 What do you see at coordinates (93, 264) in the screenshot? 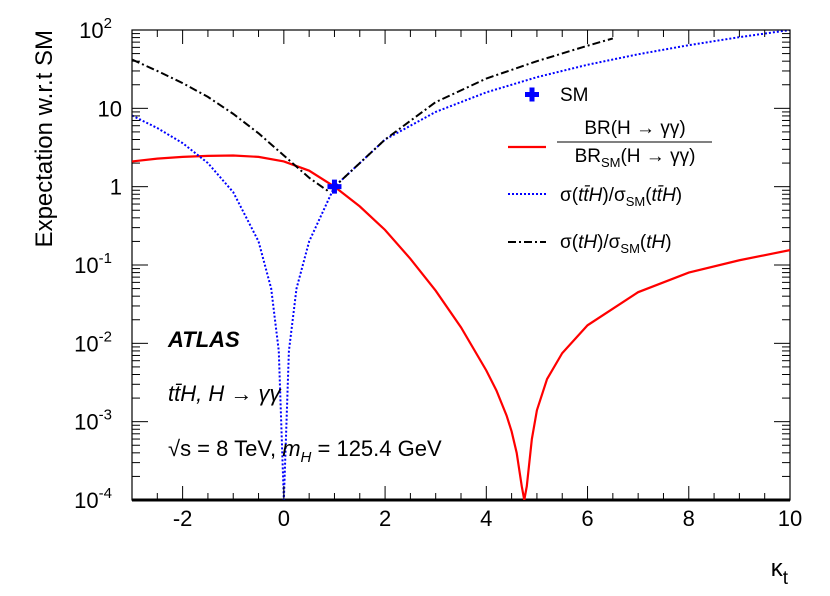
I see `y-tick-label: 10⁻¹` at bounding box center [93, 264].